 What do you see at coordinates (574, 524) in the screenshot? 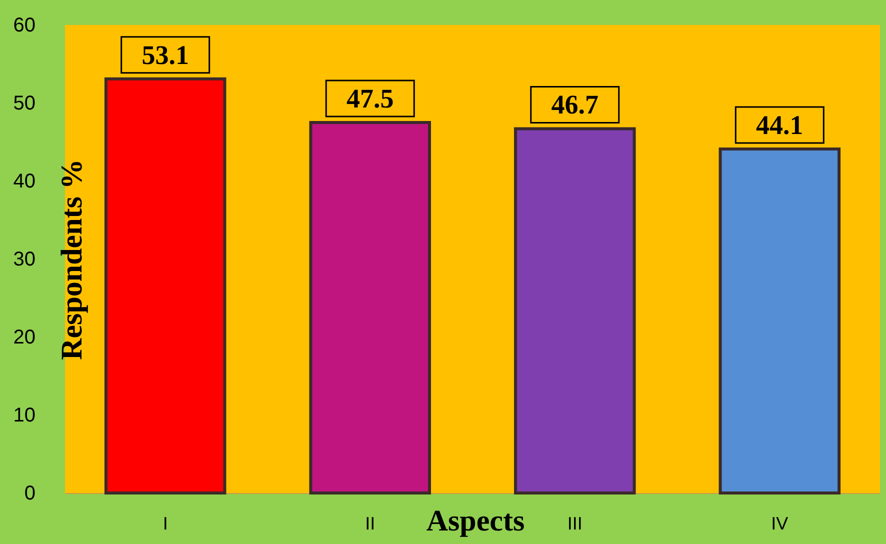
I see `x-tick-label: III` at bounding box center [574, 524].